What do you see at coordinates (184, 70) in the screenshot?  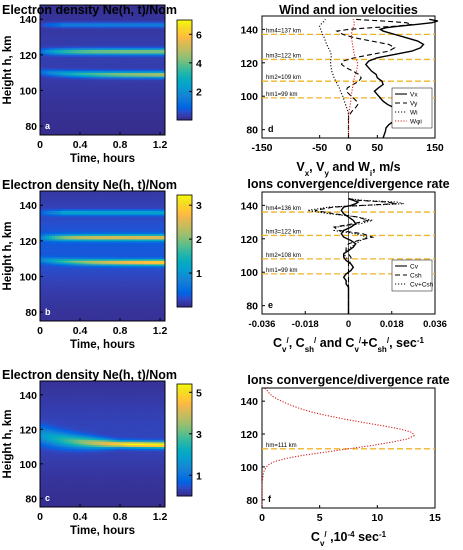 I see `colorbar-frame` at bounding box center [184, 70].